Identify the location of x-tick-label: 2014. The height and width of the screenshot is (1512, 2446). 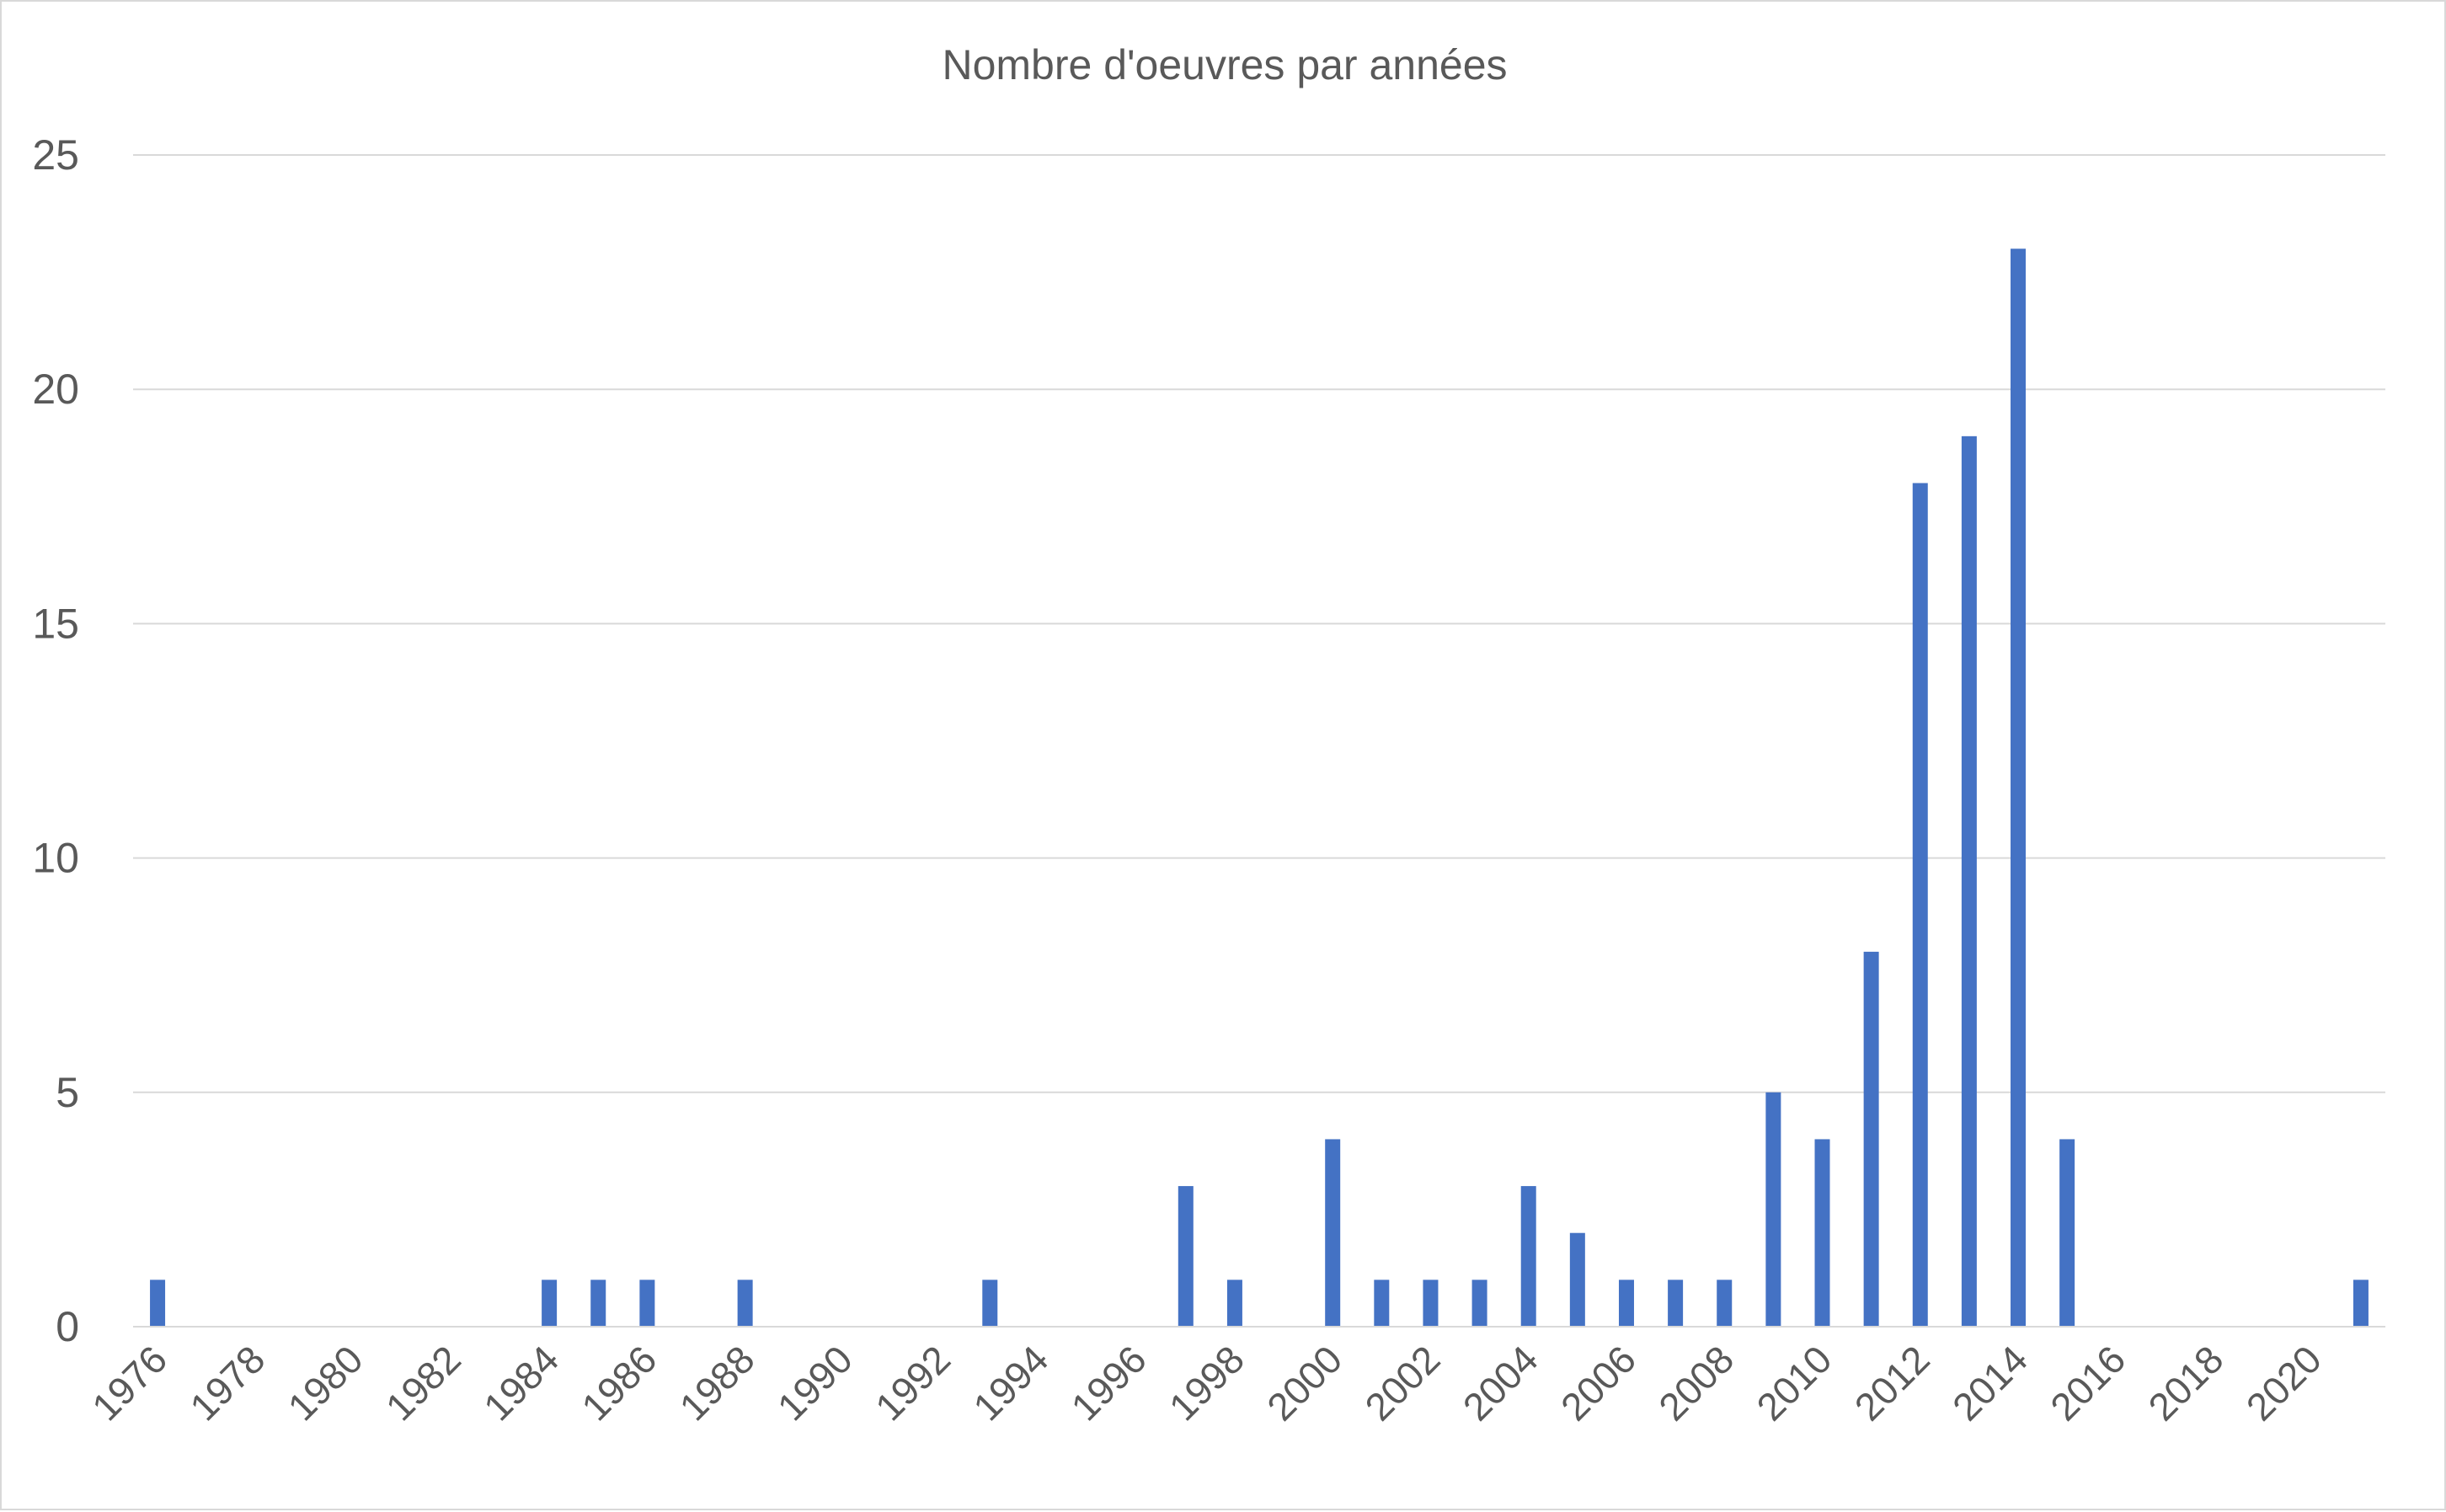
(1990, 1383).